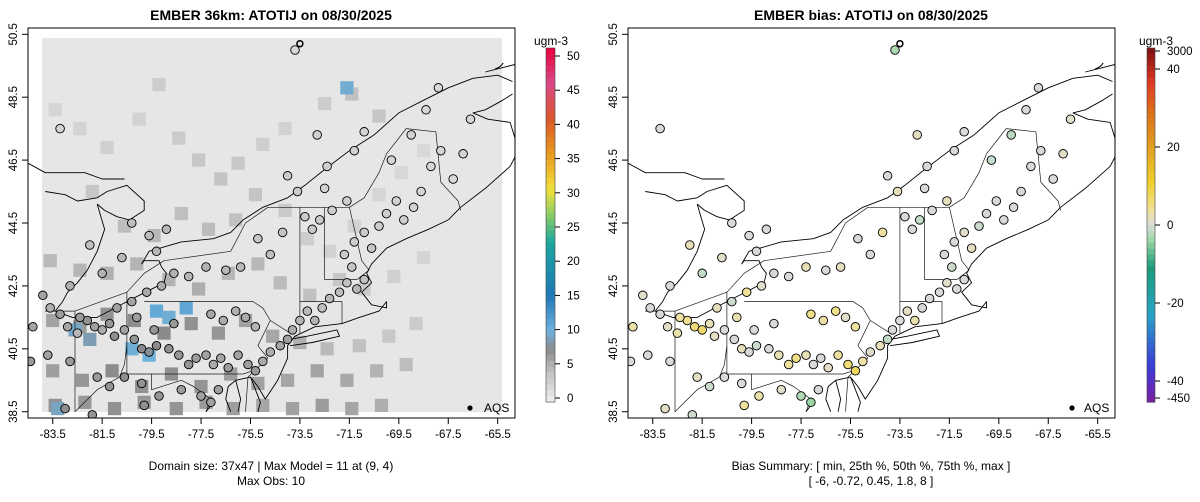 Image resolution: width=1200 pixels, height=502 pixels. What do you see at coordinates (14, 97) in the screenshot?
I see `y-tick-label: 48.5` at bounding box center [14, 97].